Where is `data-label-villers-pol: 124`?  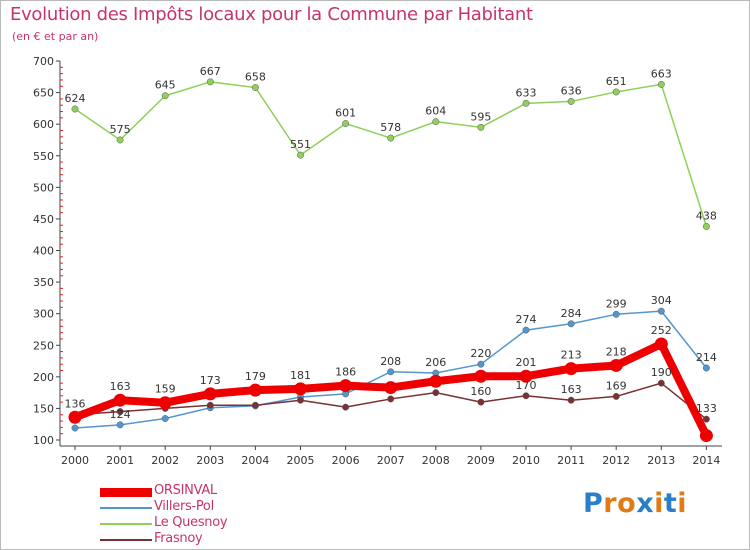
data-label-villers-pol: 124 is located at coordinates (120, 414).